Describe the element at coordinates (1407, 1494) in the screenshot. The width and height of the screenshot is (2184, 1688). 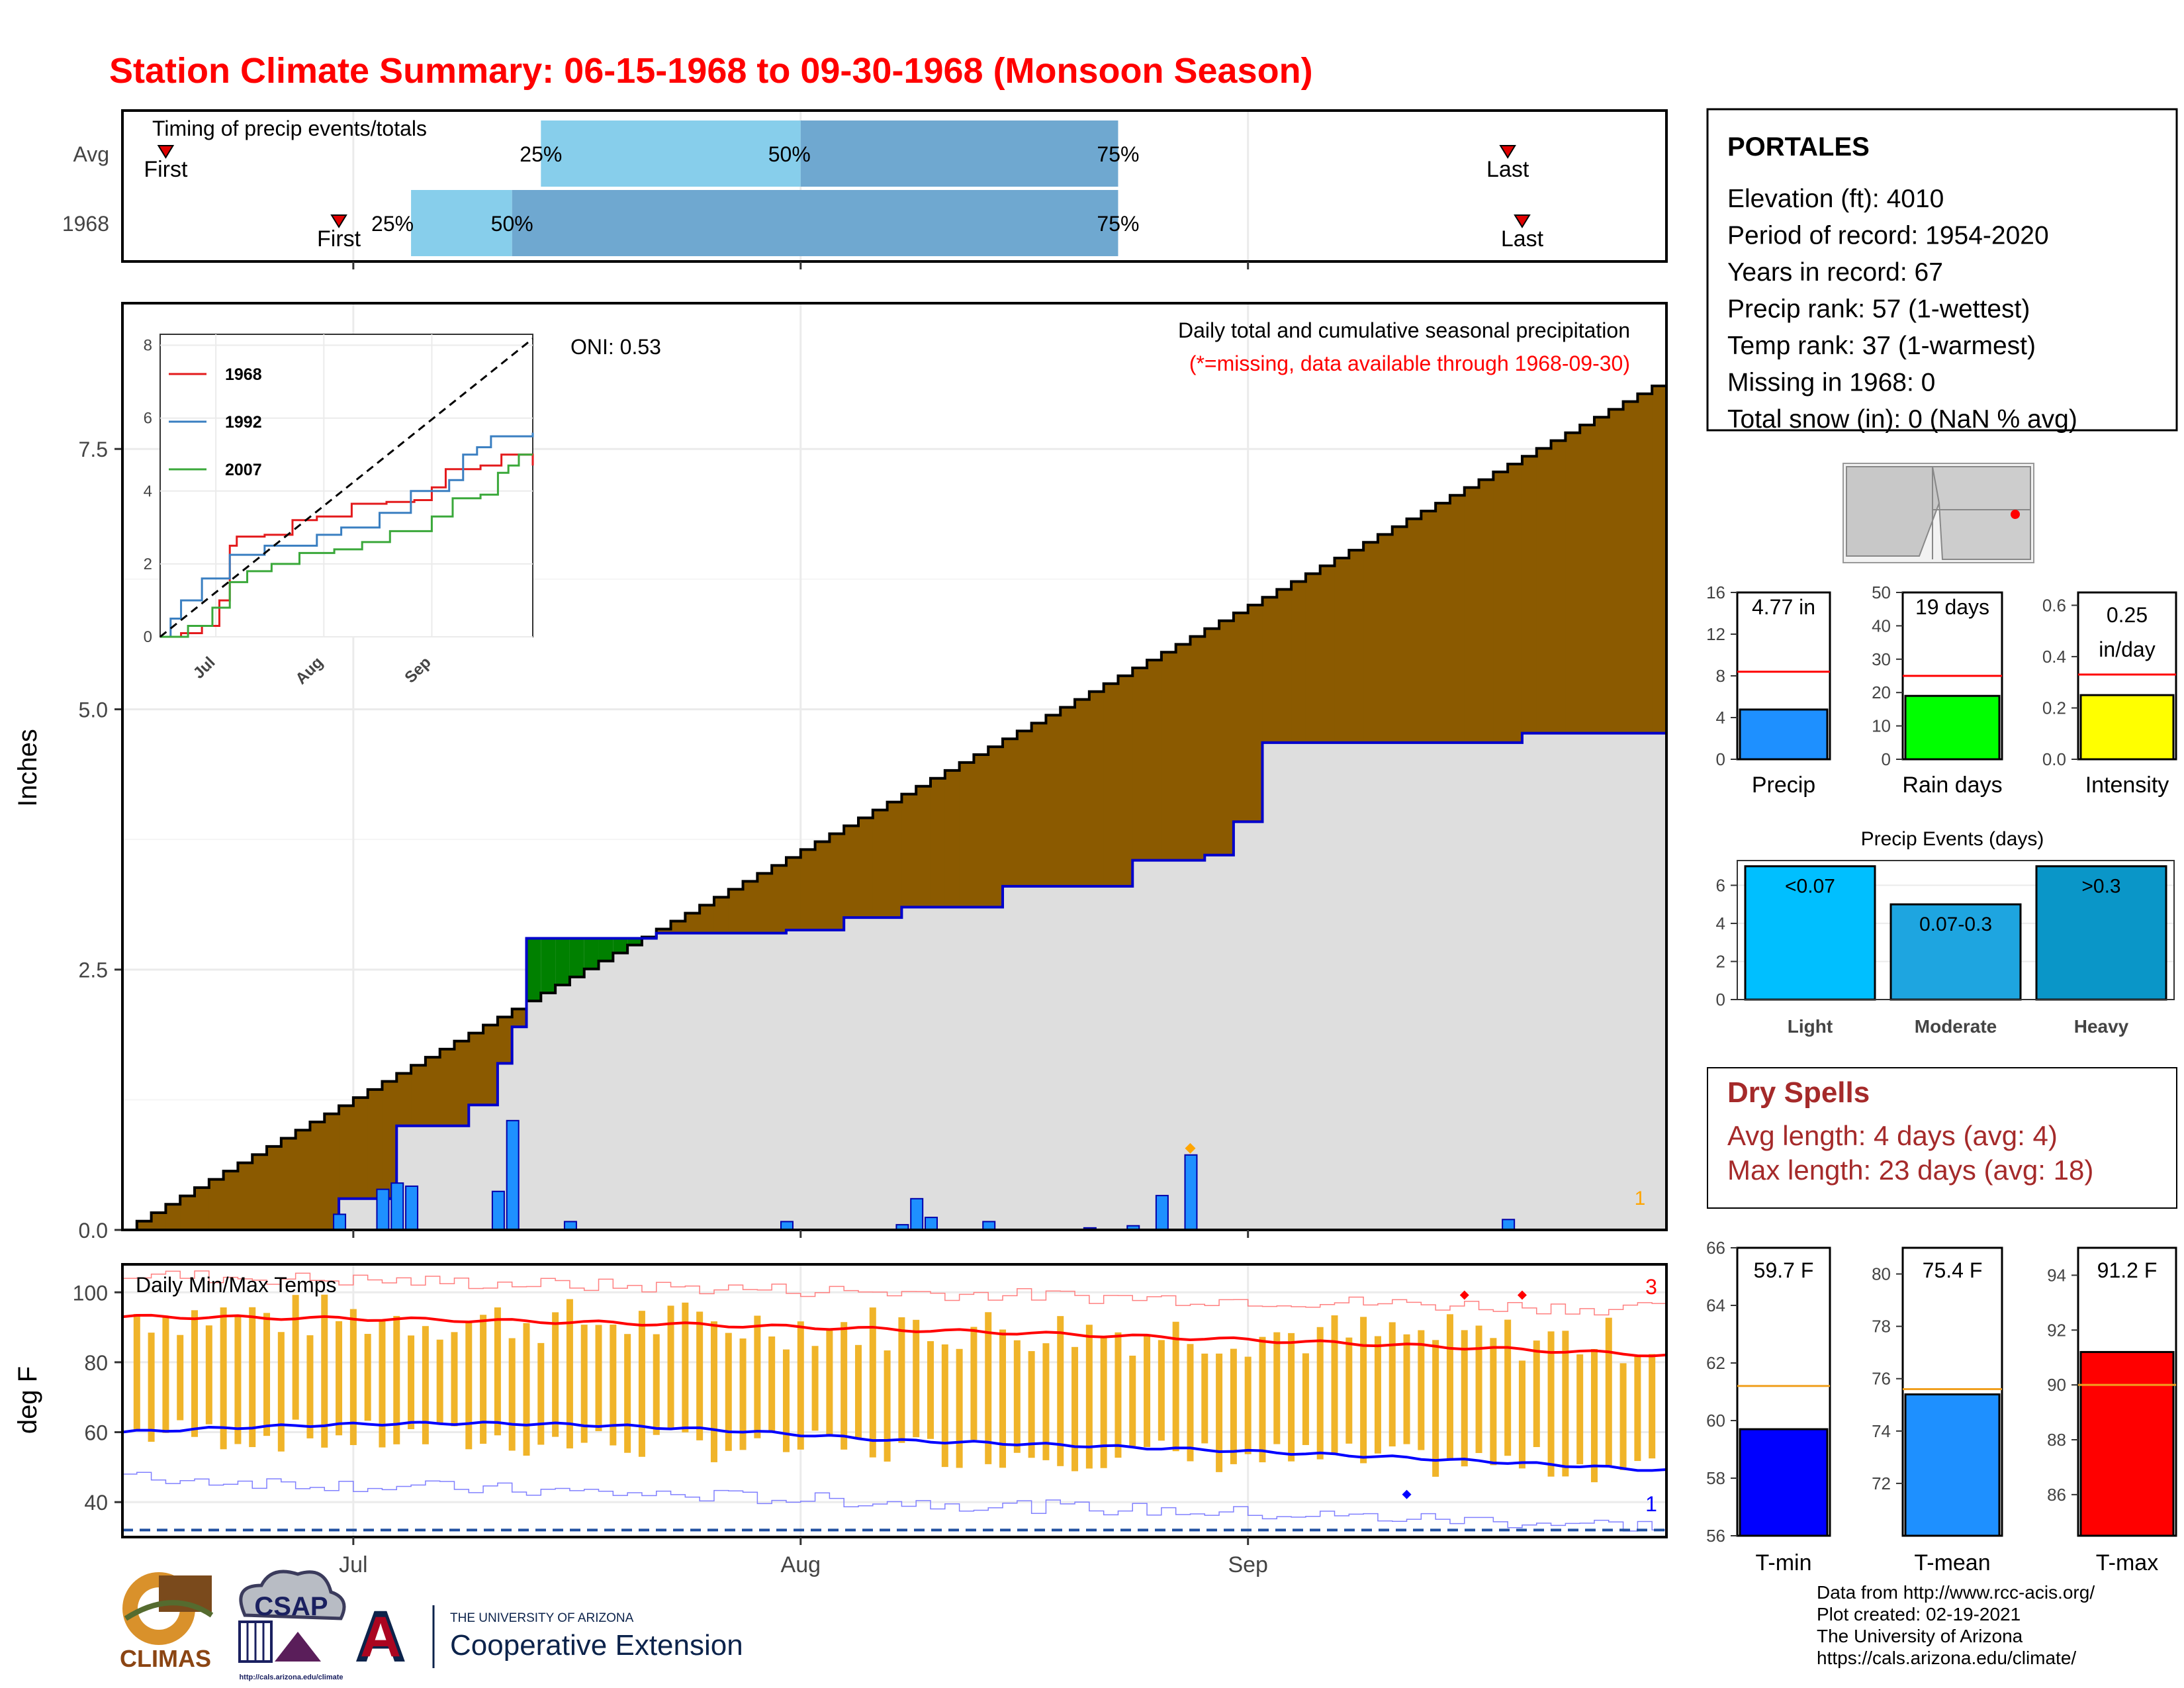
I see `record-low-marker` at that location.